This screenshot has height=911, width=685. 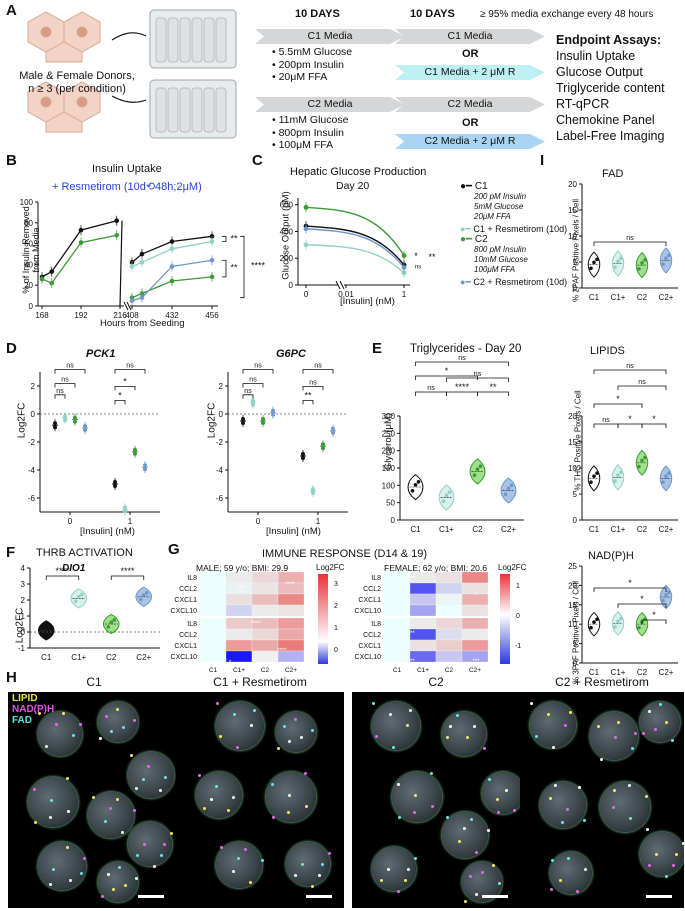 What do you see at coordinates (52, 283) in the screenshot?
I see `panel-b-point-C2` at bounding box center [52, 283].